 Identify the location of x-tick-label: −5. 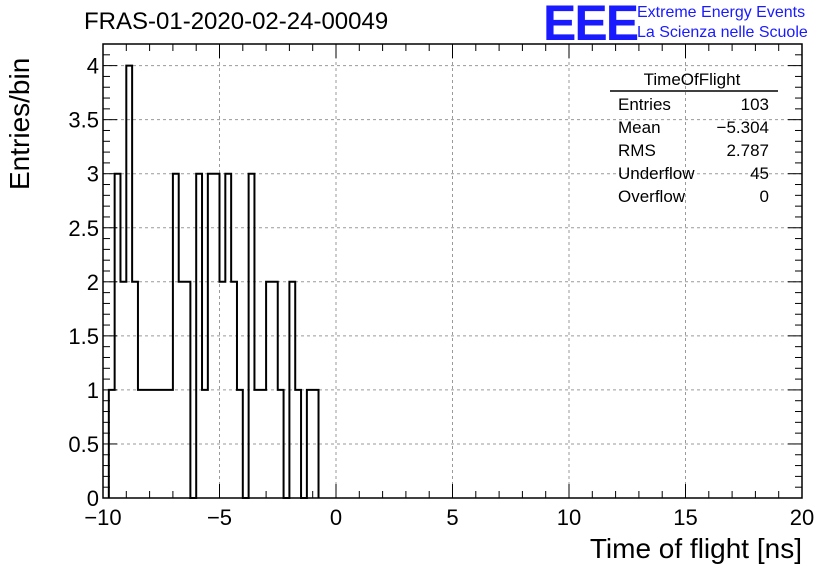
(219, 517).